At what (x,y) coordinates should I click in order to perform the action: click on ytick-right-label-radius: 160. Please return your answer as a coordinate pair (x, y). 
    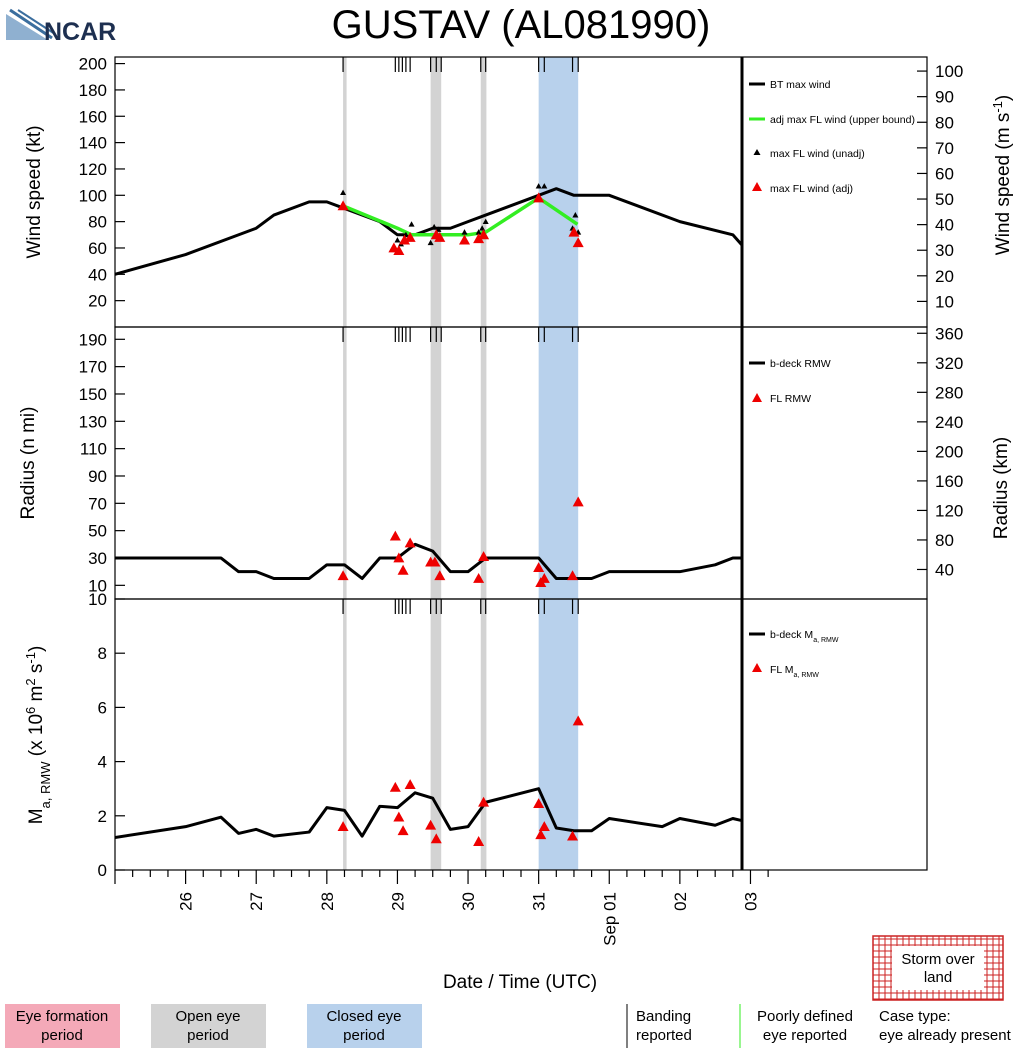
    Looking at the image, I should click on (949, 481).